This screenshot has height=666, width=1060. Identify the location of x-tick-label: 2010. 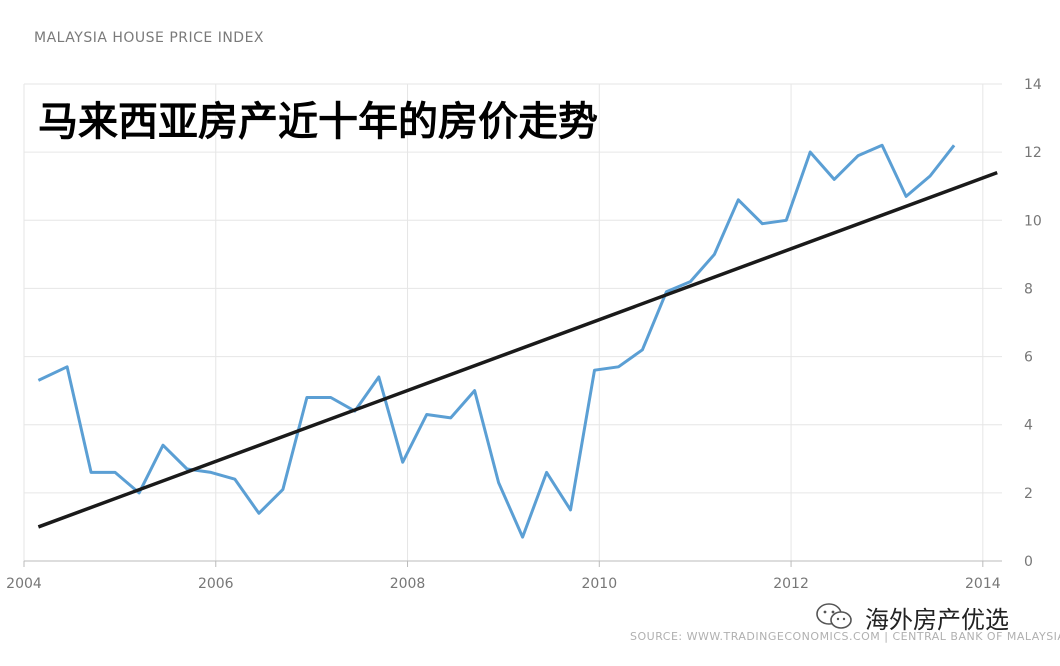
(599, 584).